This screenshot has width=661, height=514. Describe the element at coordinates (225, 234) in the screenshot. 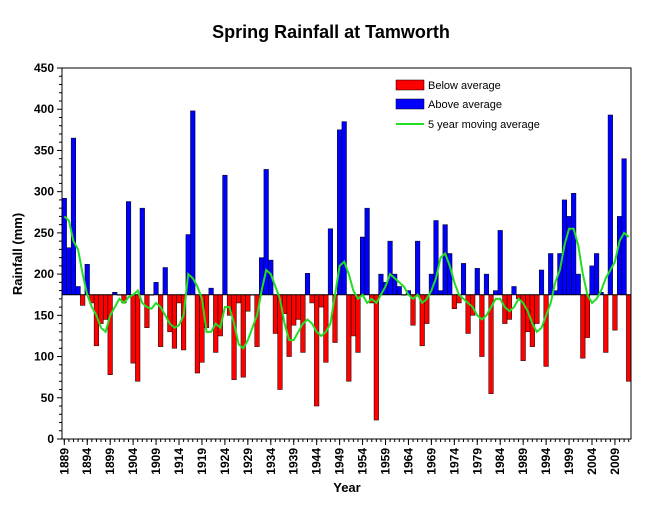

I see `bar-above-1924` at that location.